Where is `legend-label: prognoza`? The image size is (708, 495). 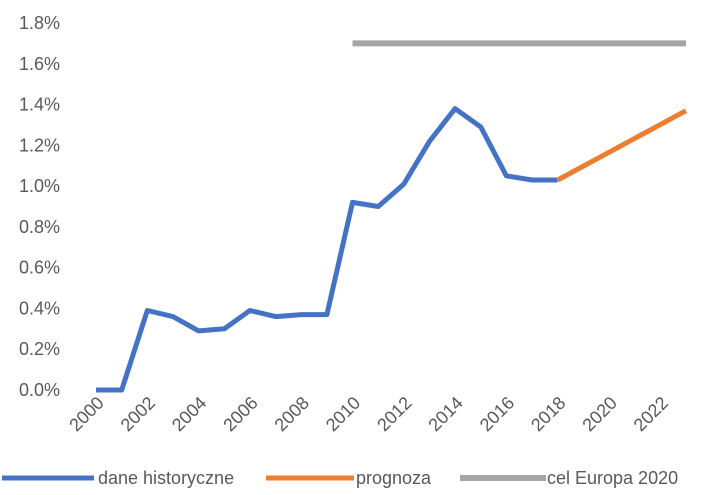 legend-label: prognoza is located at coordinates (394, 478).